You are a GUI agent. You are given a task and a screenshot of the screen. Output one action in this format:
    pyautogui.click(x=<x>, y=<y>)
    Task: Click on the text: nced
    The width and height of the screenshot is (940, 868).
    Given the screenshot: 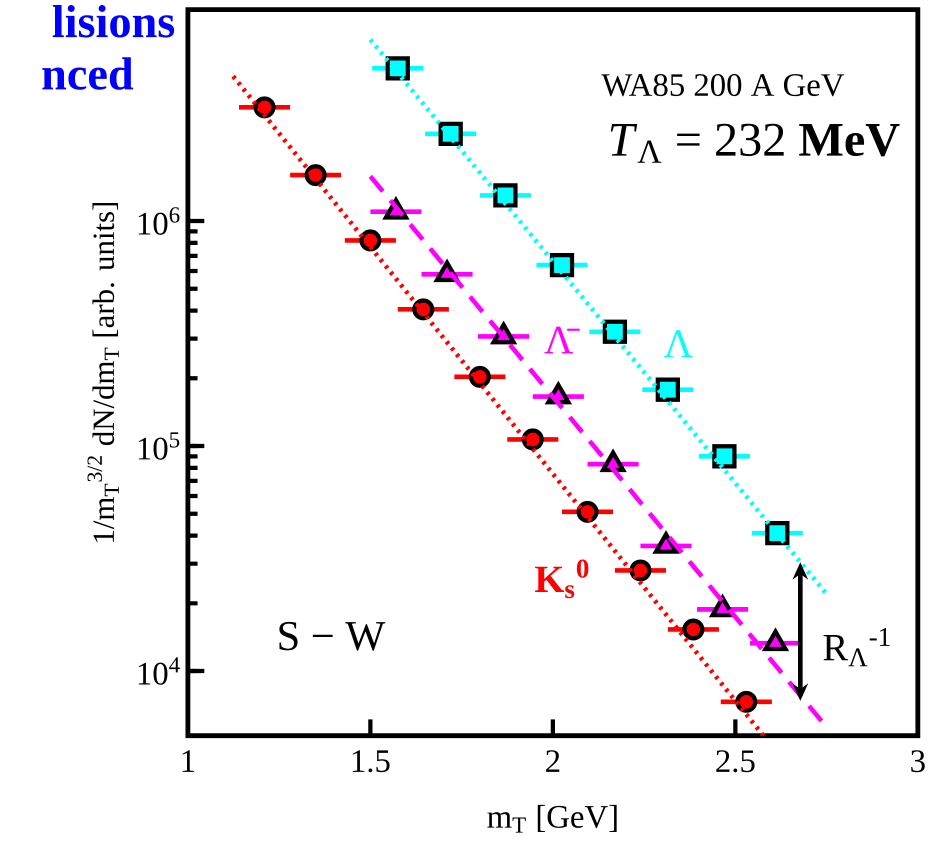 What is the action you would take?
    pyautogui.click(x=88, y=73)
    